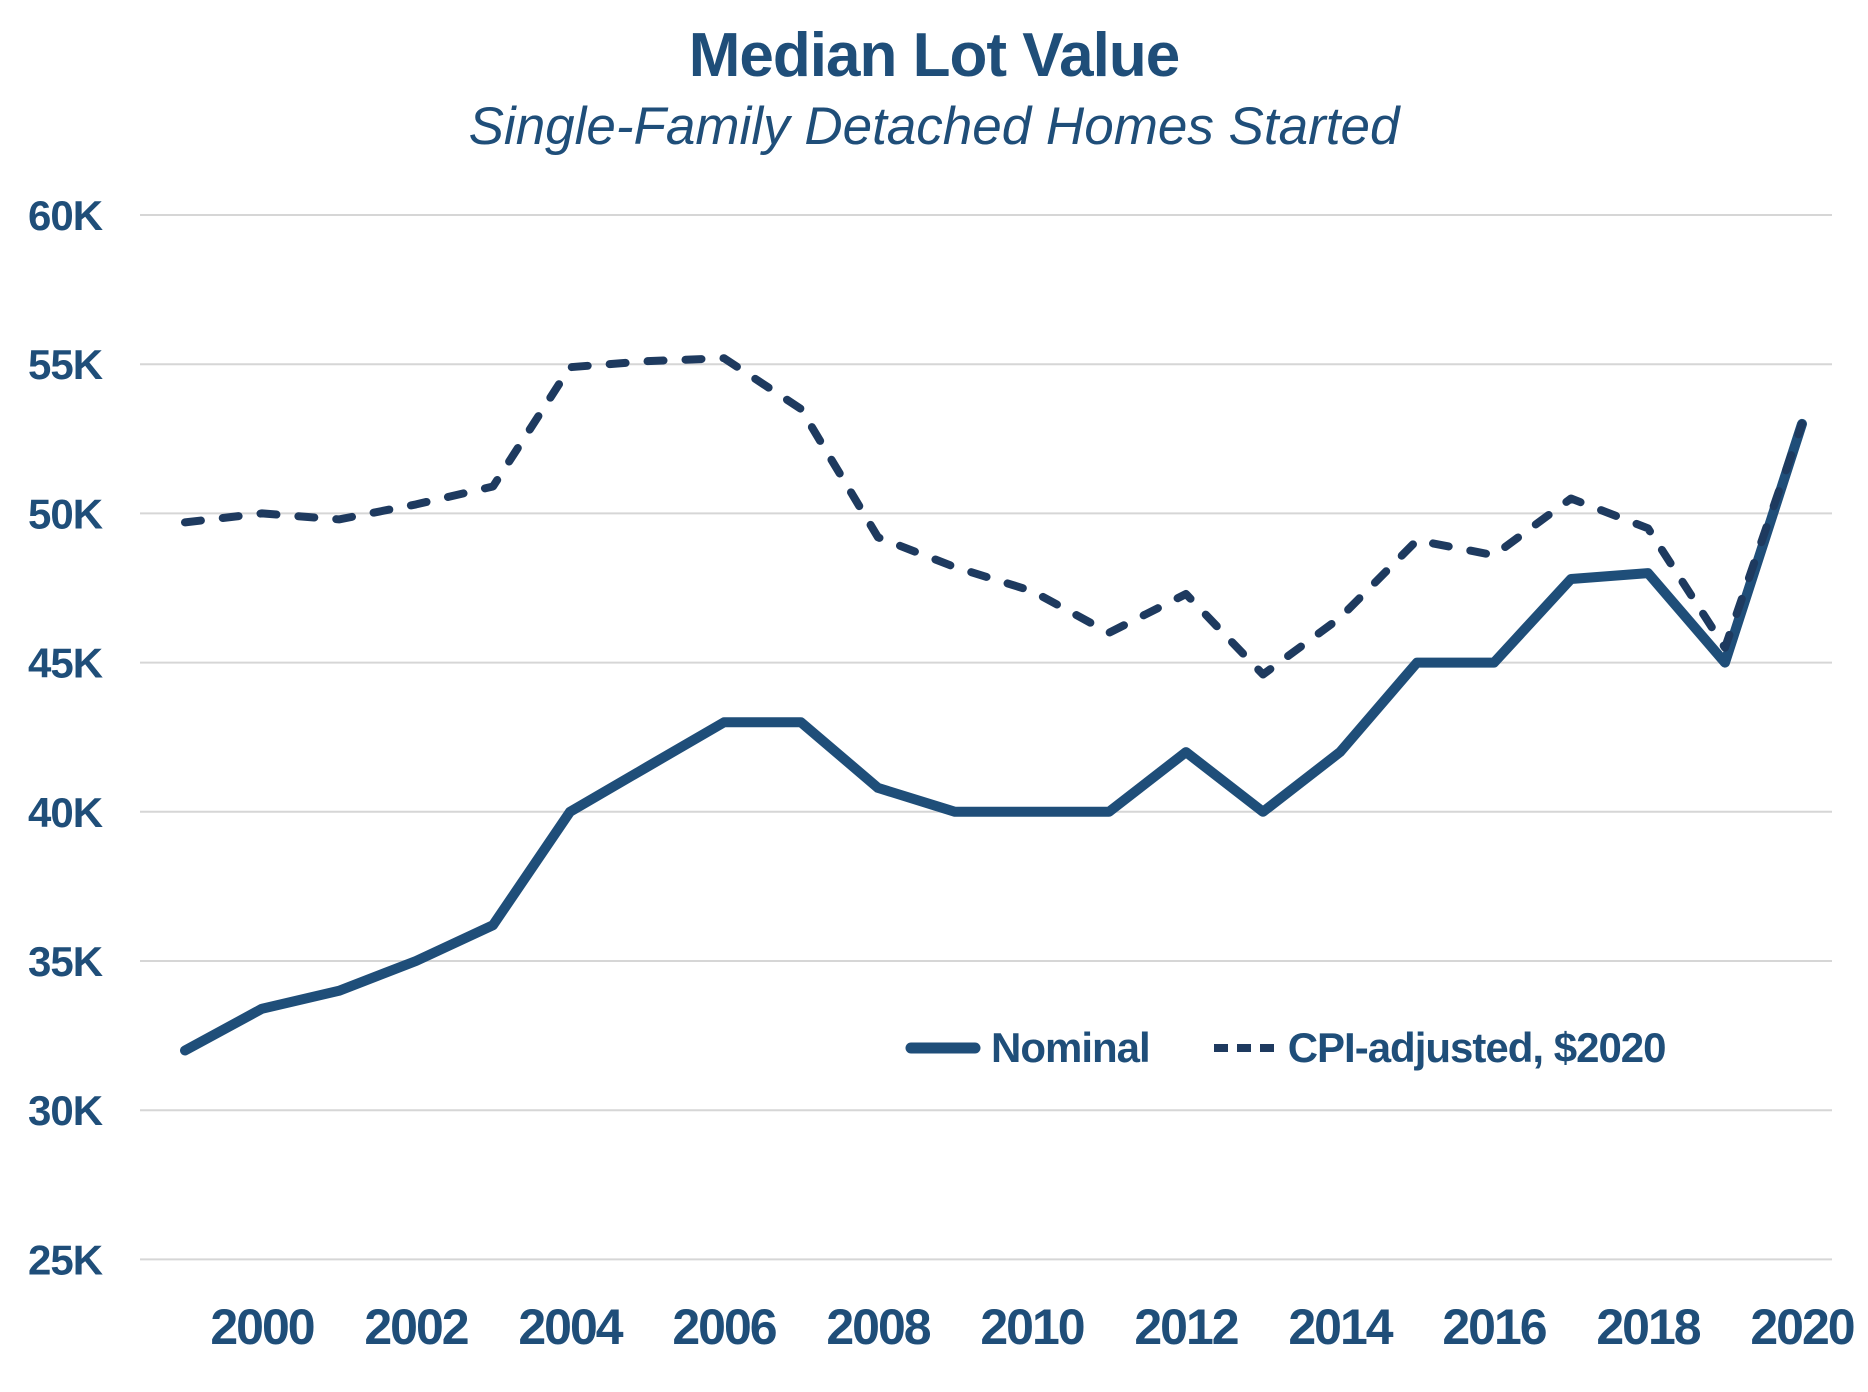 This screenshot has height=1392, width=1868. What do you see at coordinates (878, 1327) in the screenshot?
I see `x-tick-label-2008: 2008` at bounding box center [878, 1327].